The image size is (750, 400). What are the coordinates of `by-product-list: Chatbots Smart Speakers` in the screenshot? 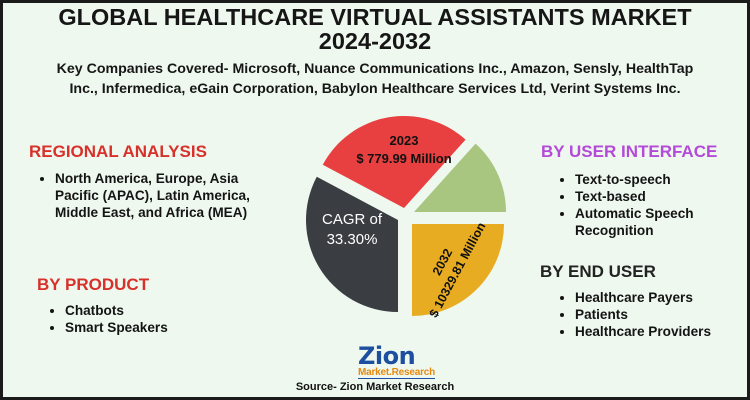 It's located at (155, 319).